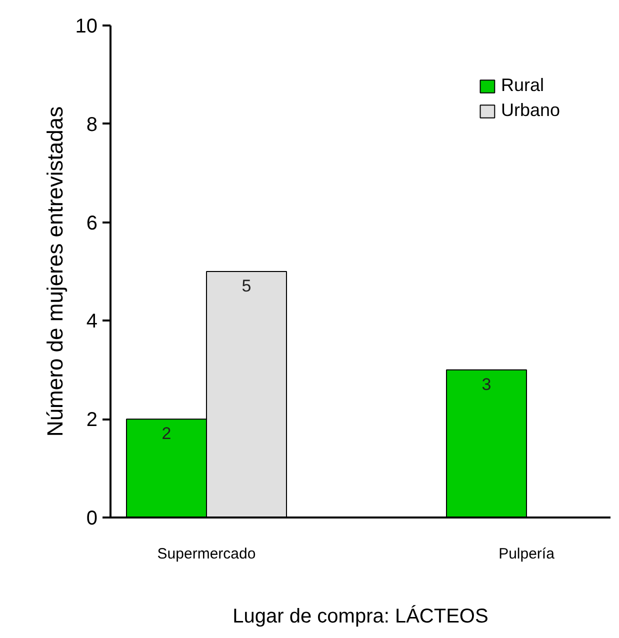 Image resolution: width=619 pixels, height=638 pixels. Describe the element at coordinates (527, 554) in the screenshot. I see `x-tick-label: Pulpería` at that location.